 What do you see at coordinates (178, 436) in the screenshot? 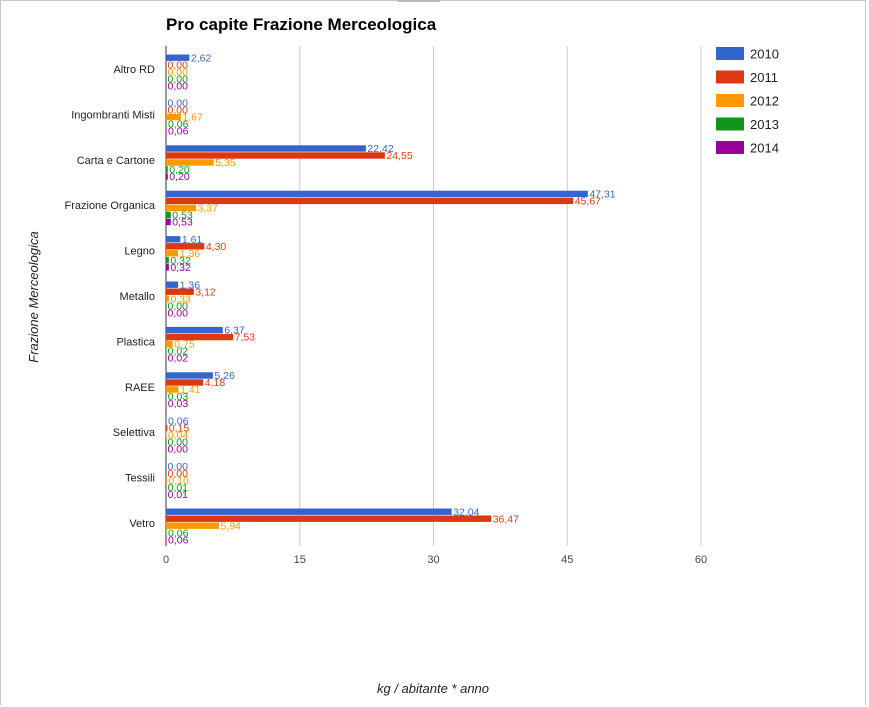
I see `data-label: 0,04` at bounding box center [178, 436].